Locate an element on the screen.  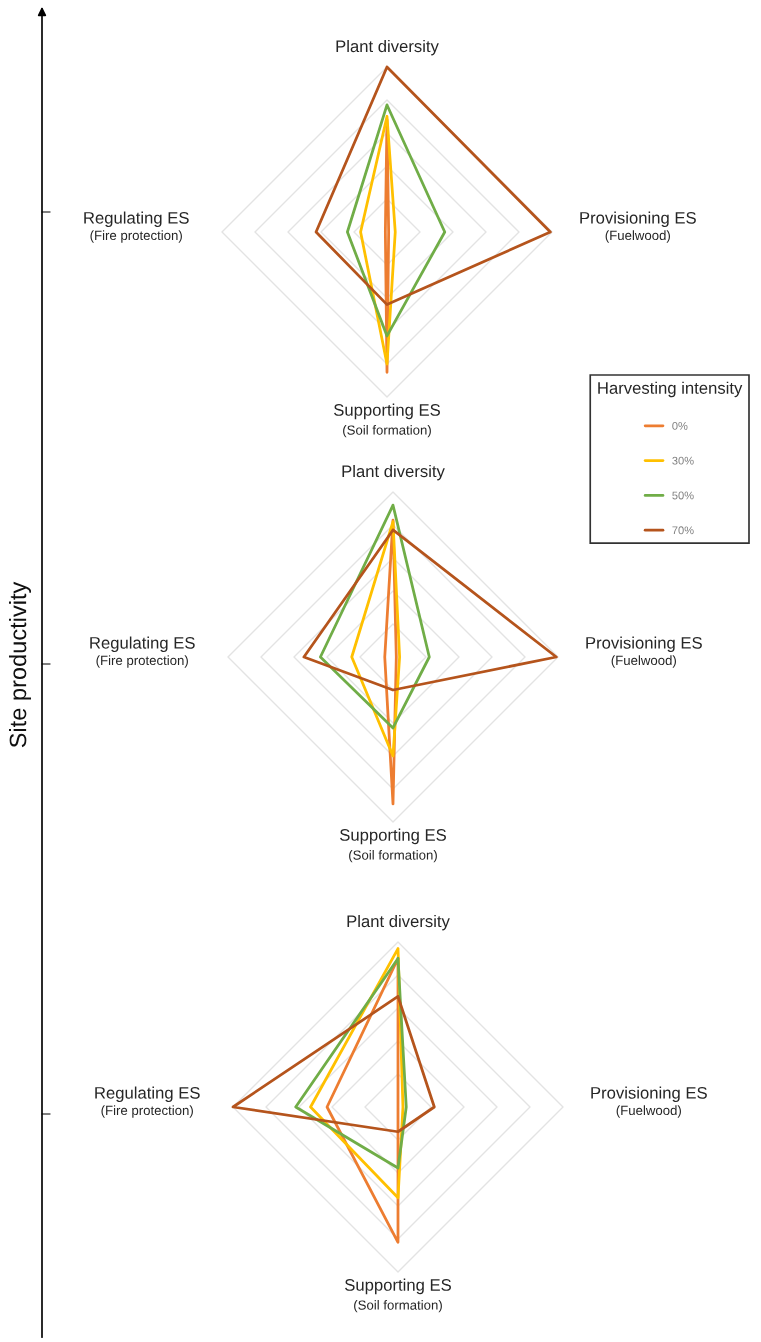
legend-label: 50% is located at coordinates (683, 495).